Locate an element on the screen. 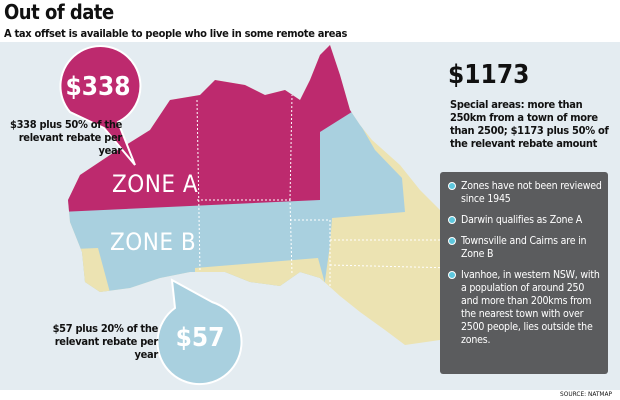  zone-a-amount: $338 is located at coordinates (98, 87).